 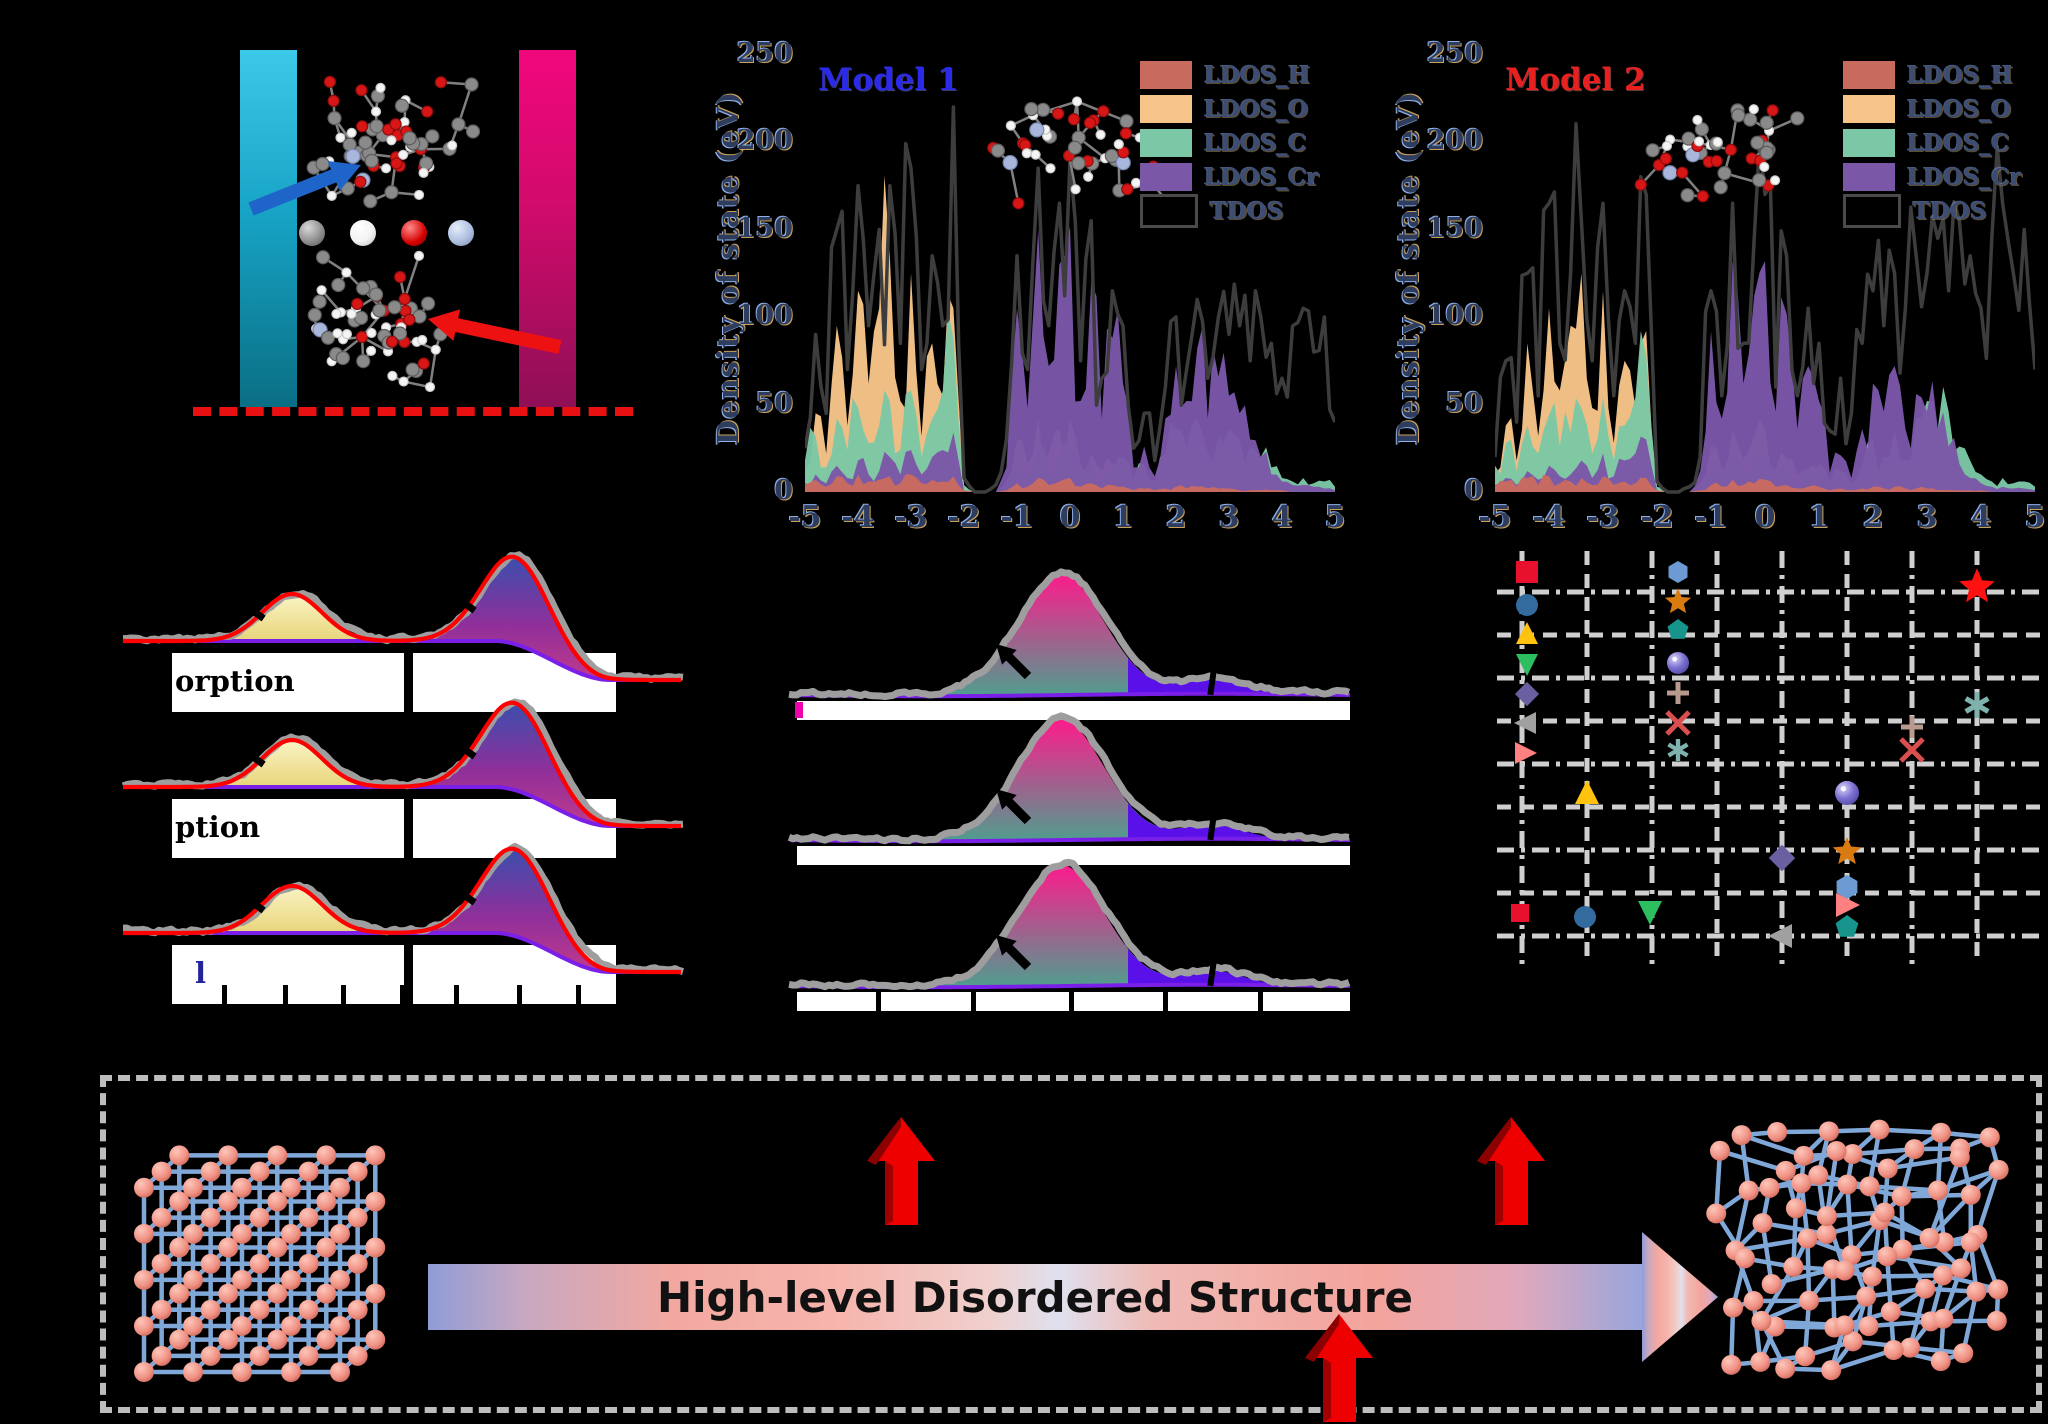 I want to click on legend-marker-diamond, so click(x=1527, y=694).